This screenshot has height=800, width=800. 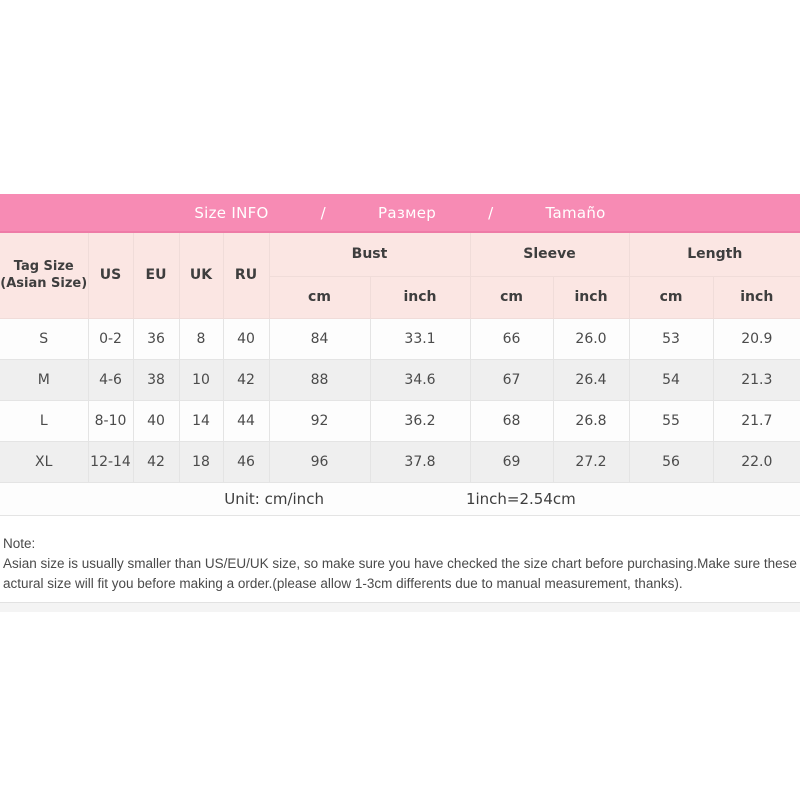 What do you see at coordinates (246, 461) in the screenshot?
I see `cell-ru: 46` at bounding box center [246, 461].